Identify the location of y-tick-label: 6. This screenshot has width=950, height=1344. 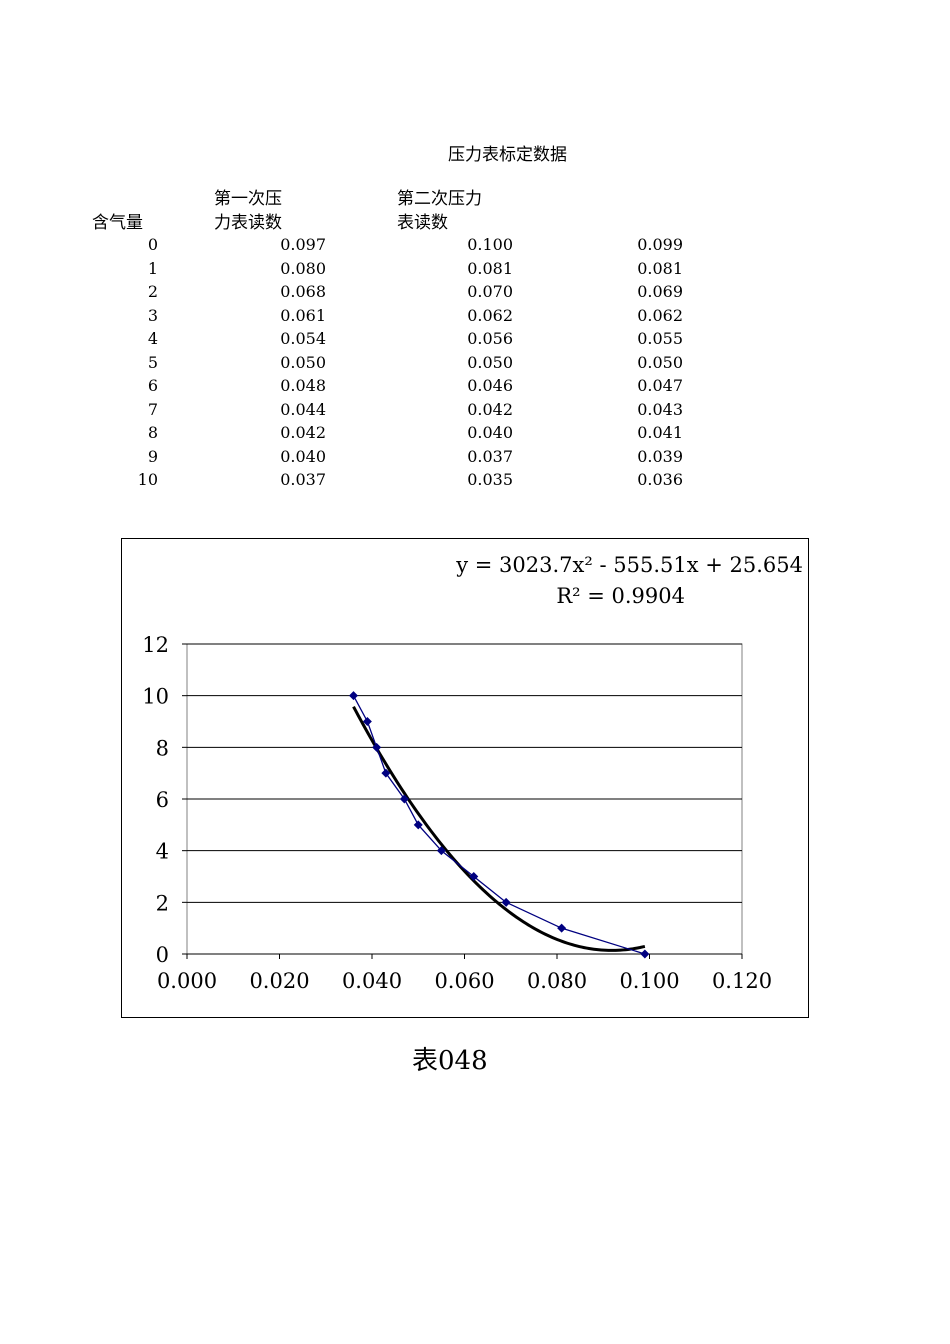
(162, 800).